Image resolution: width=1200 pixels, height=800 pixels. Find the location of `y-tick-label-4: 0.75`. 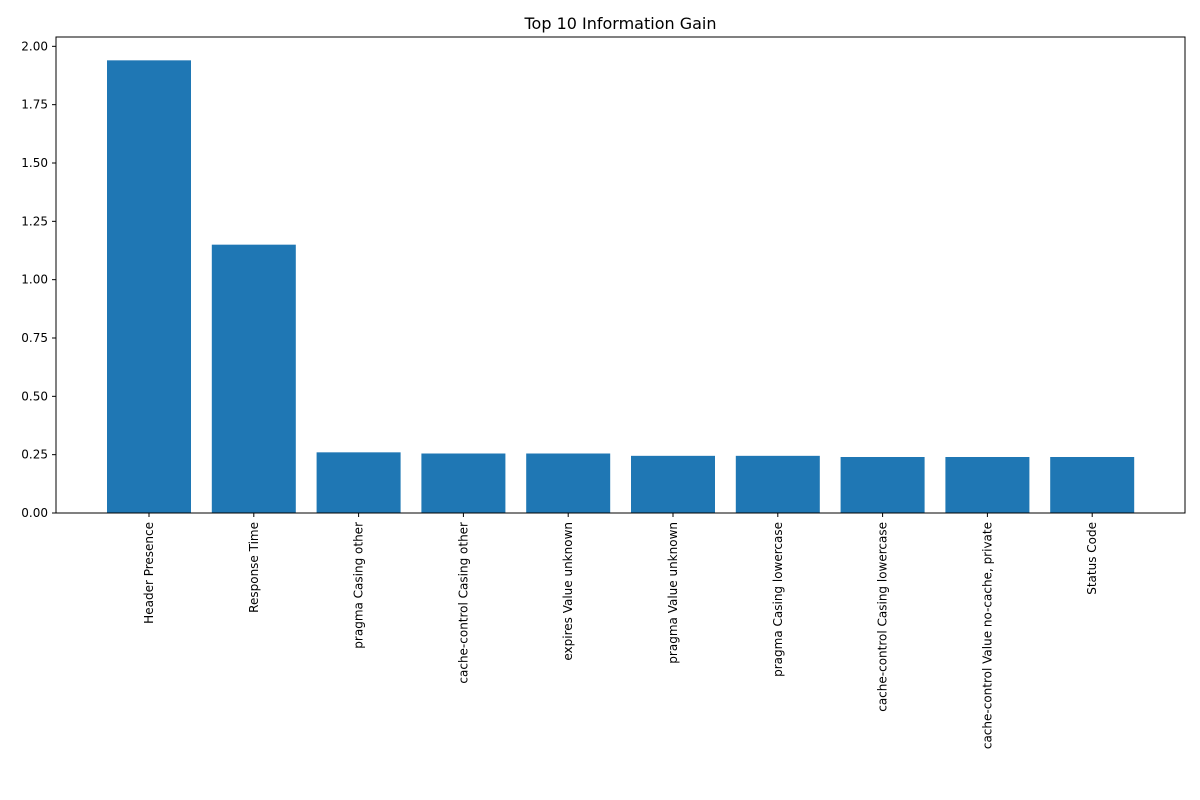

y-tick-label-4: 0.75 is located at coordinates (34, 338).